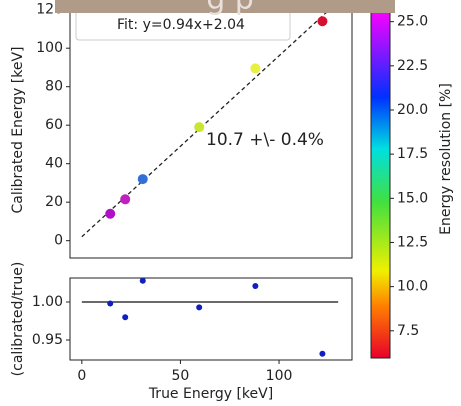 This screenshot has width=461, height=406. Describe the element at coordinates (412, 242) in the screenshot. I see `colorbar-tick-label: 12.5` at that location.